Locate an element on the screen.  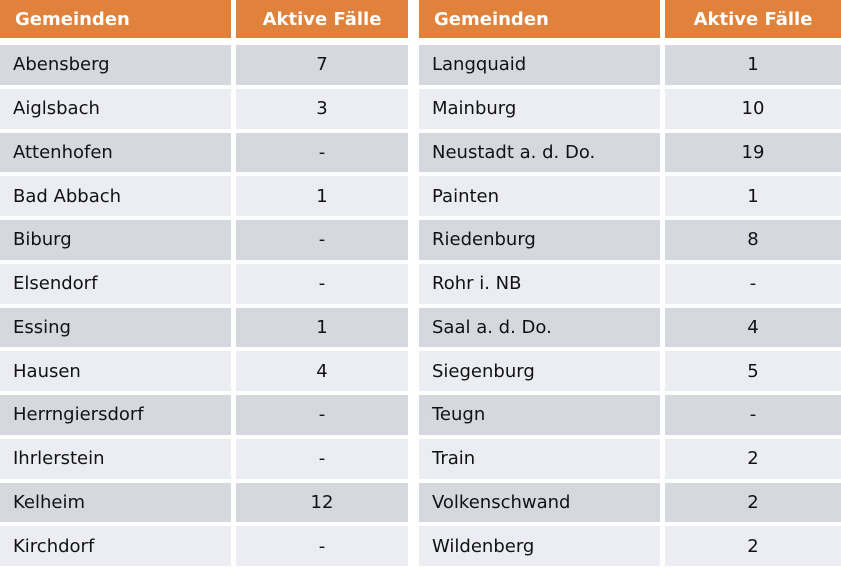
gemeinde-name-cell: Attenhofen is located at coordinates (115, 152).